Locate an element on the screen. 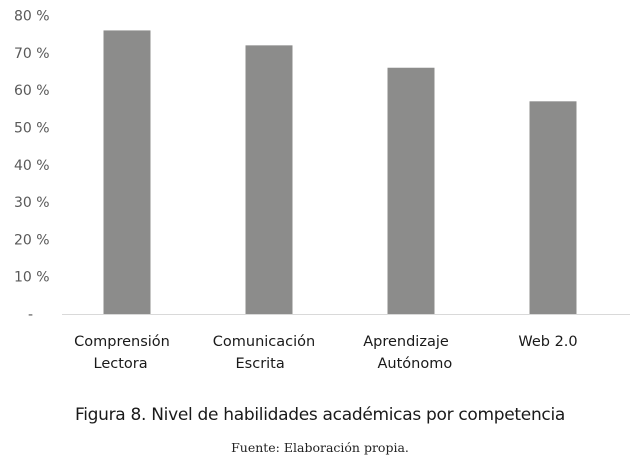  y-tick-label: 80 % is located at coordinates (32, 17).